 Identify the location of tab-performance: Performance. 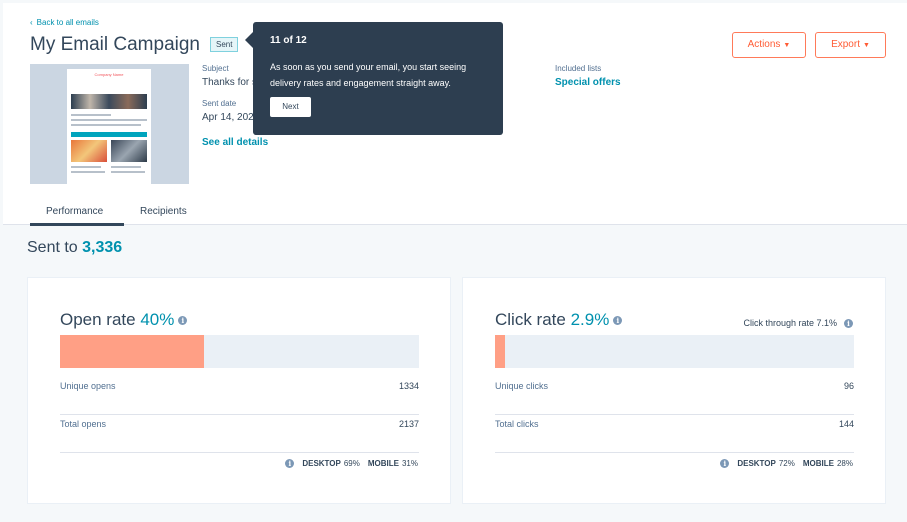
(75, 211).